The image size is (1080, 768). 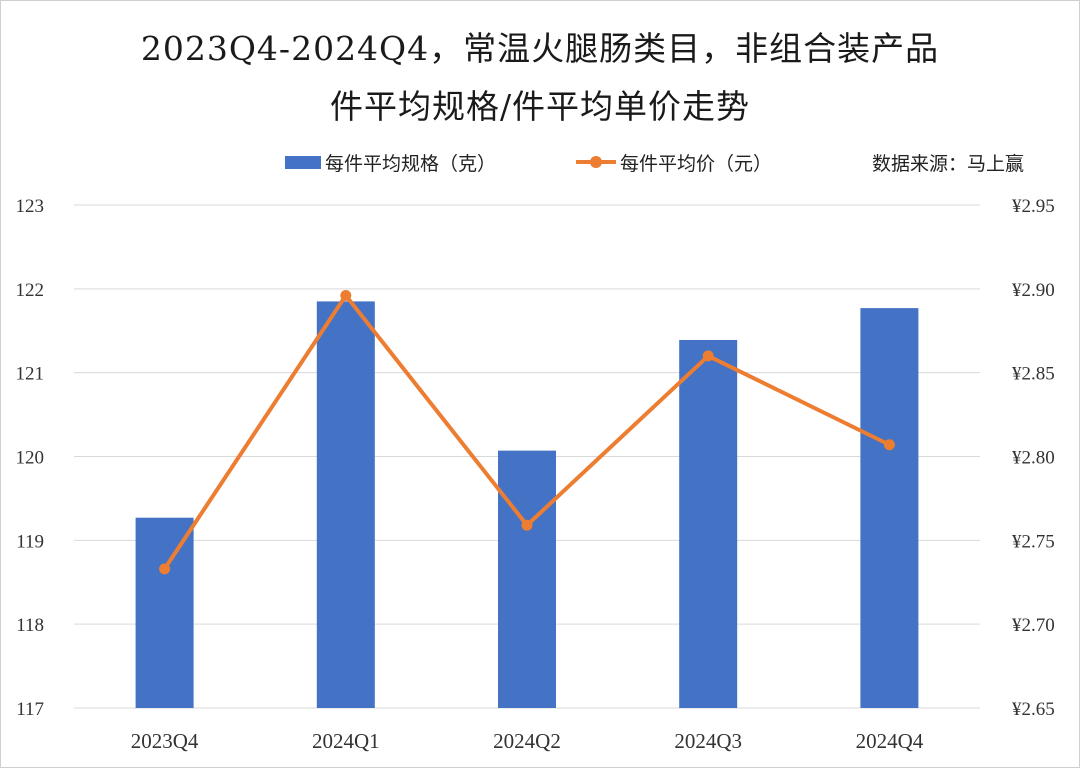 What do you see at coordinates (30, 290) in the screenshot?
I see `y-left-tick-label: 122` at bounding box center [30, 290].